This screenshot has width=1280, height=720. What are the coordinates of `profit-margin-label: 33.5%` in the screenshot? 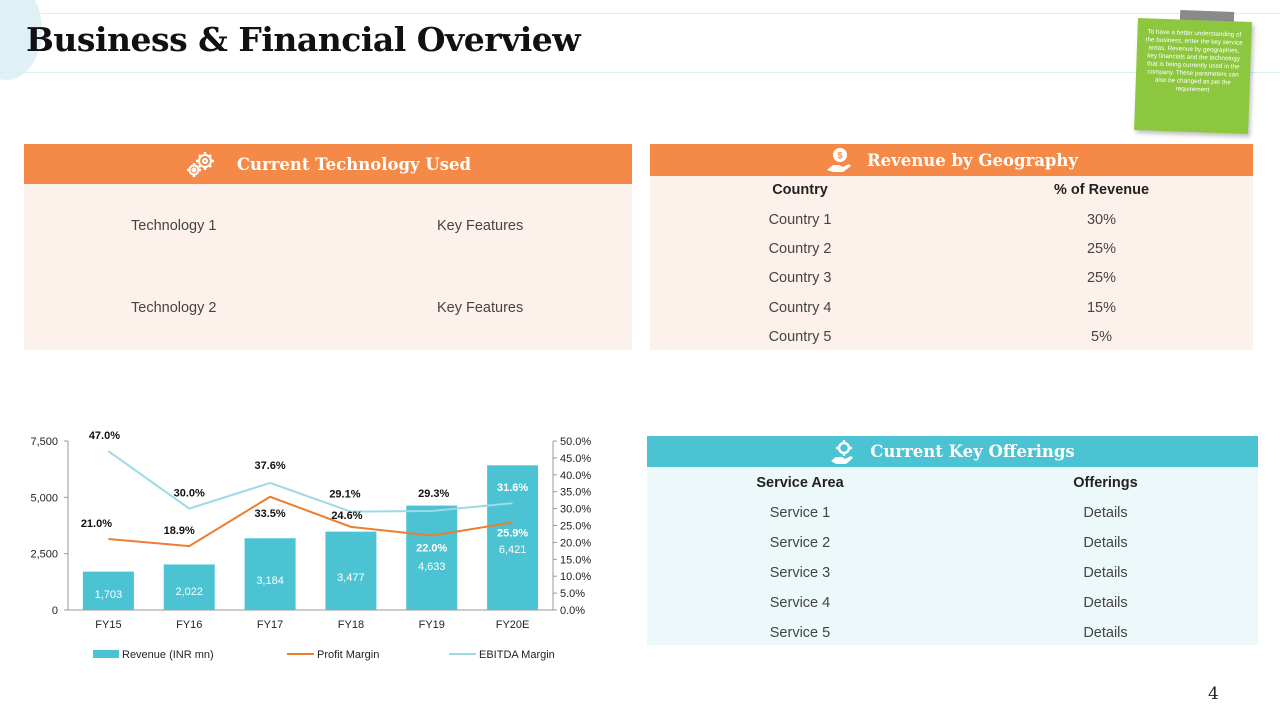 It's located at (269, 514).